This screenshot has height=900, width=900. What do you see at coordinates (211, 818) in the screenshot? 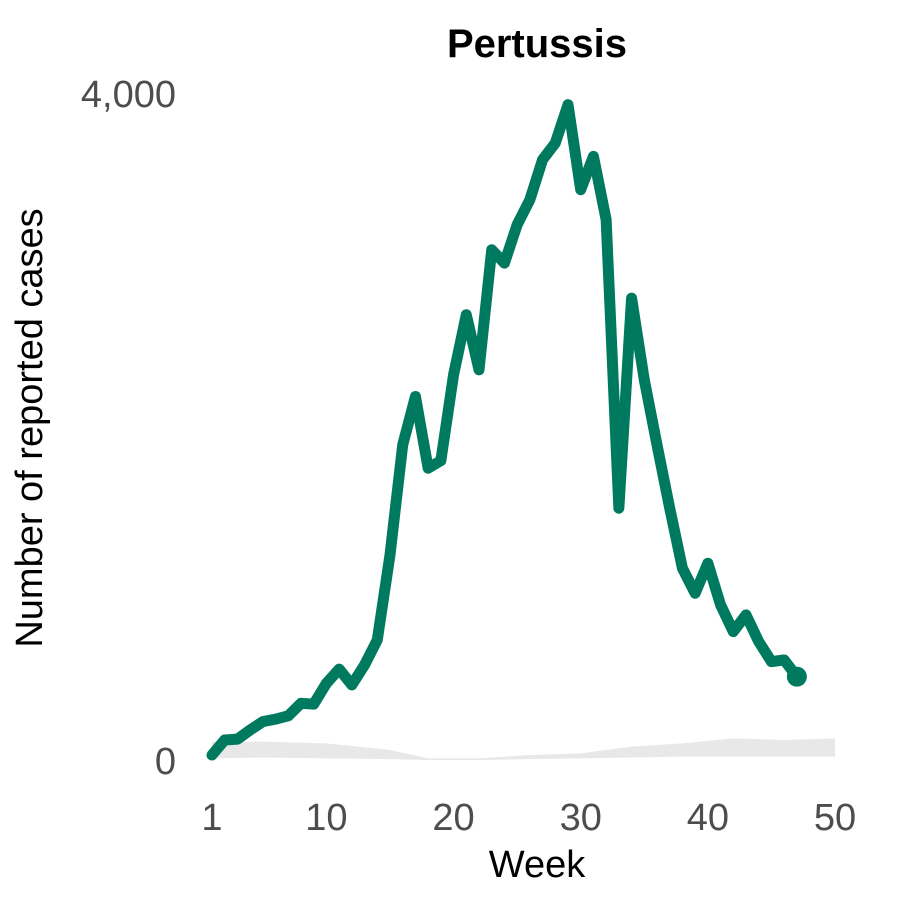
I see `x-tick-label: 1` at bounding box center [211, 818].